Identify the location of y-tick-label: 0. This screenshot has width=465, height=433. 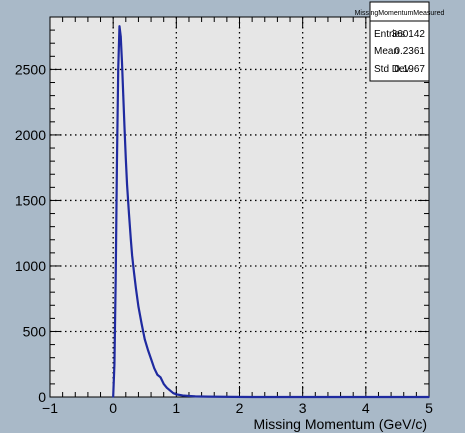
(42, 397).